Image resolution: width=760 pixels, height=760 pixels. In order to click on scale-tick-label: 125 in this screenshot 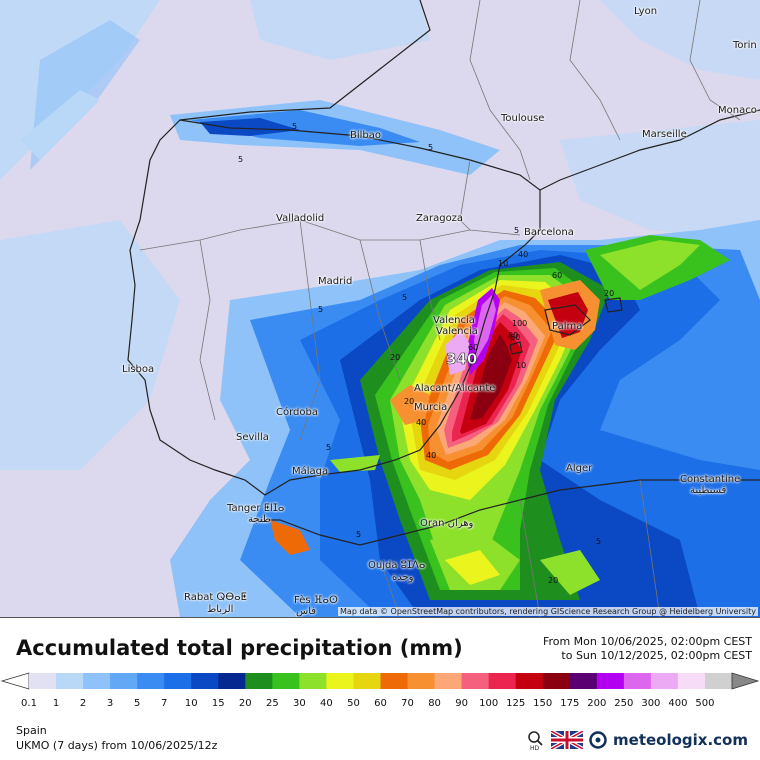, I will do `click(516, 703)`.